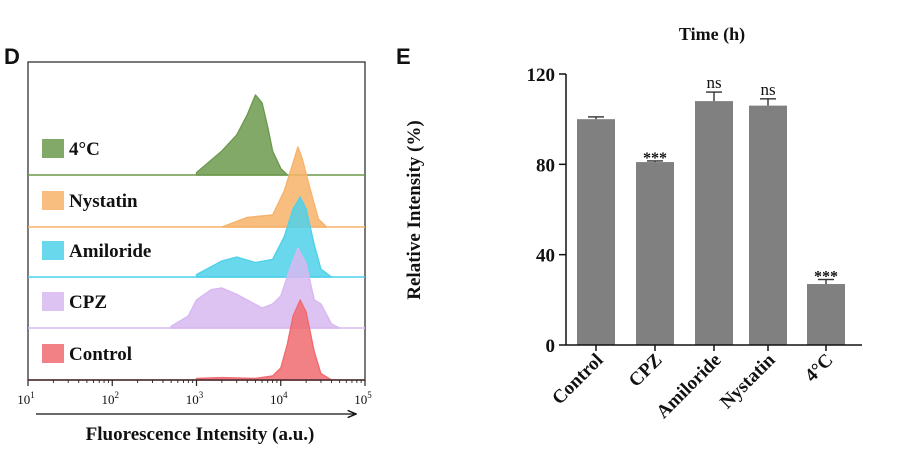 Image resolution: width=900 pixels, height=450 pixels. I want to click on legend-label-0: 4°C, so click(84, 149).